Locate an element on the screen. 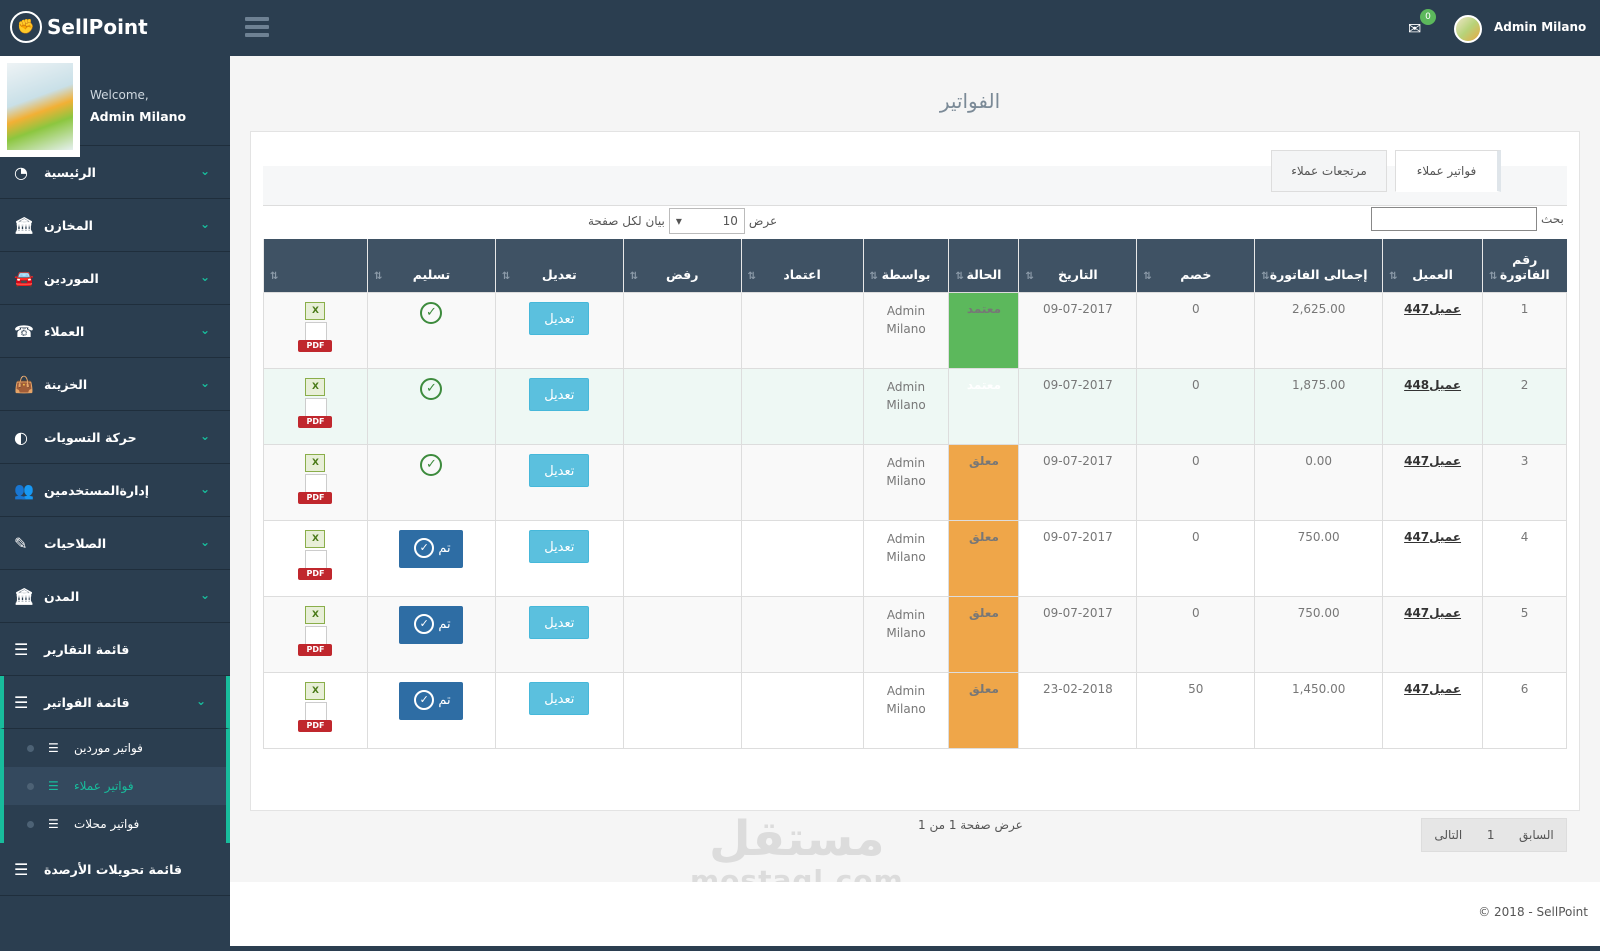  app-logo: ✊ SellPoint is located at coordinates (79, 27).